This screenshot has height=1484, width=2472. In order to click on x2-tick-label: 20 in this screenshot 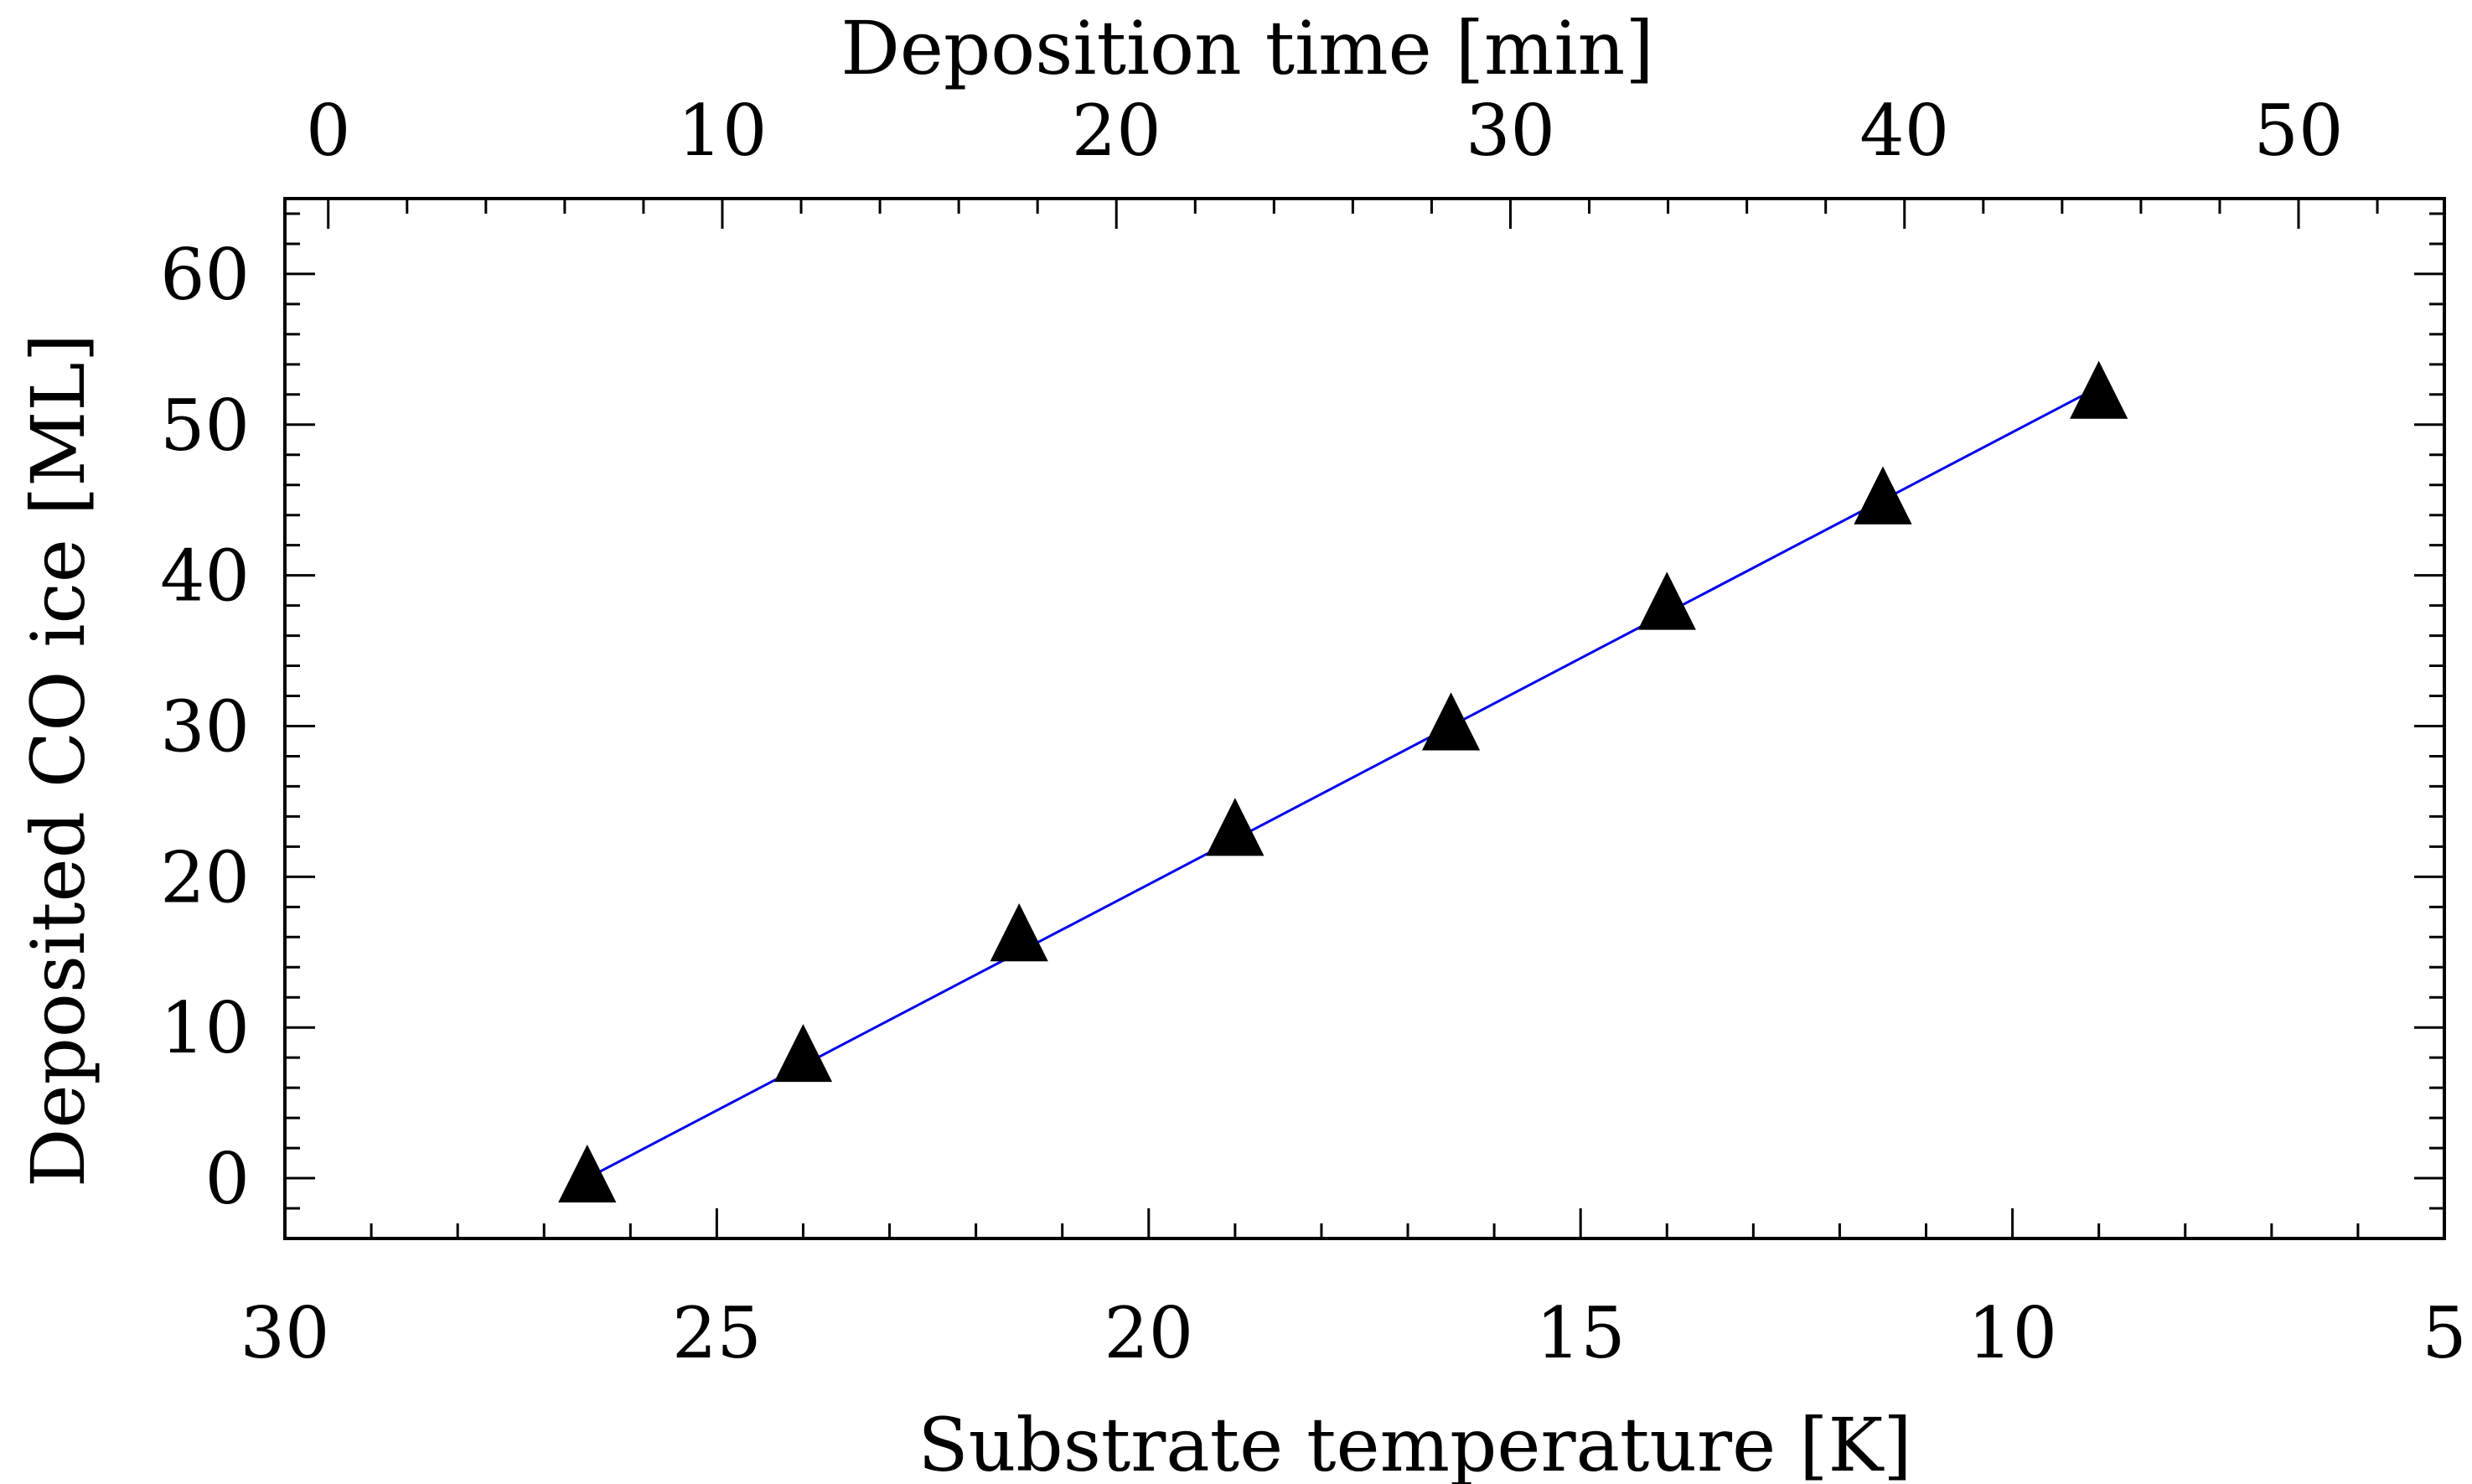, I will do `click(1116, 131)`.